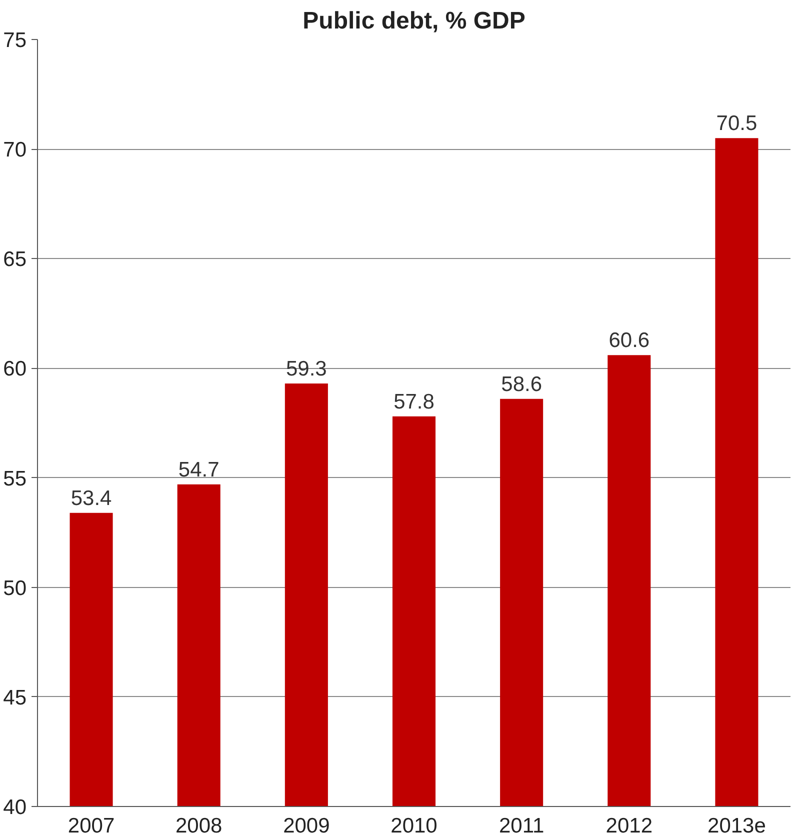  What do you see at coordinates (414, 402) in the screenshot?
I see `data-label: 57.8` at bounding box center [414, 402].